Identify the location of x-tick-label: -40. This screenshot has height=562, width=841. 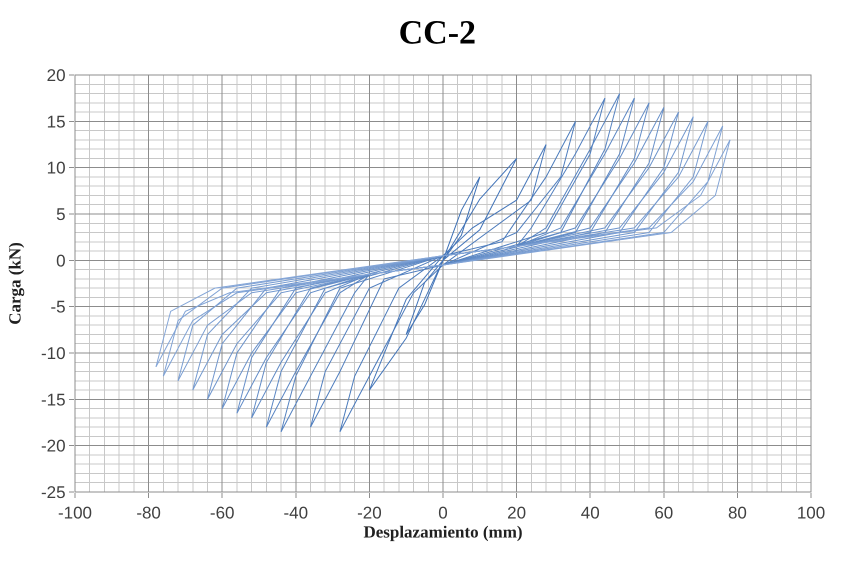
(296, 512).